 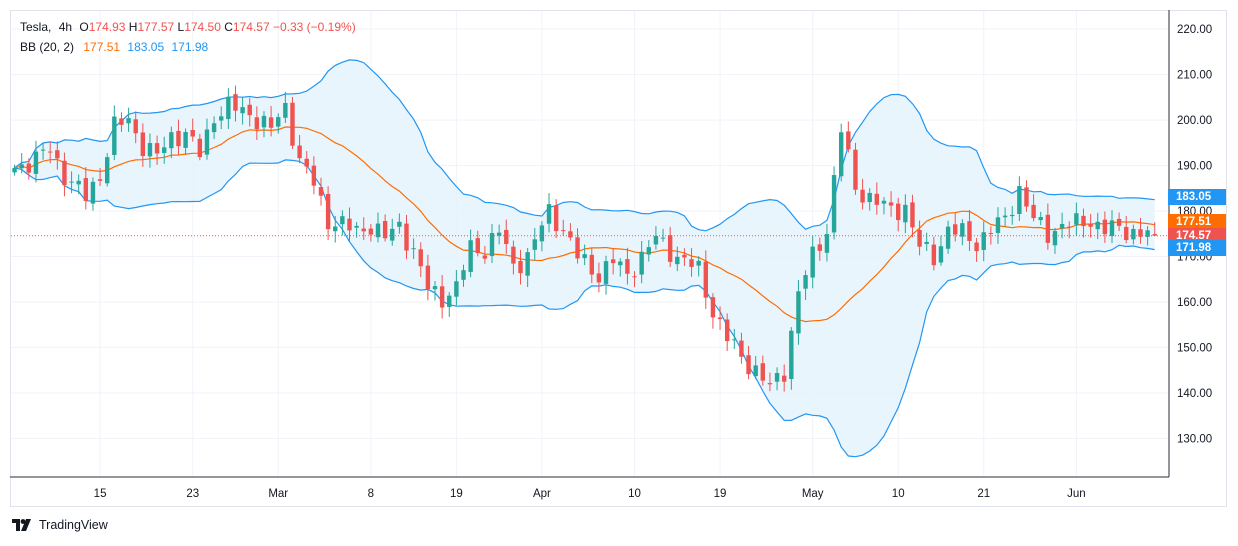 What do you see at coordinates (181, 27) in the screenshot?
I see `low-label: L` at bounding box center [181, 27].